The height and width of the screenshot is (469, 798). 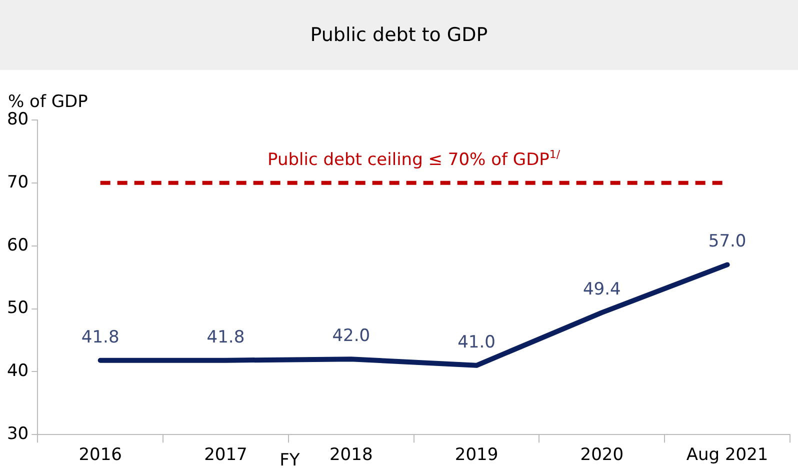 I want to click on chart-title: Public debt to GDP, so click(x=399, y=35).